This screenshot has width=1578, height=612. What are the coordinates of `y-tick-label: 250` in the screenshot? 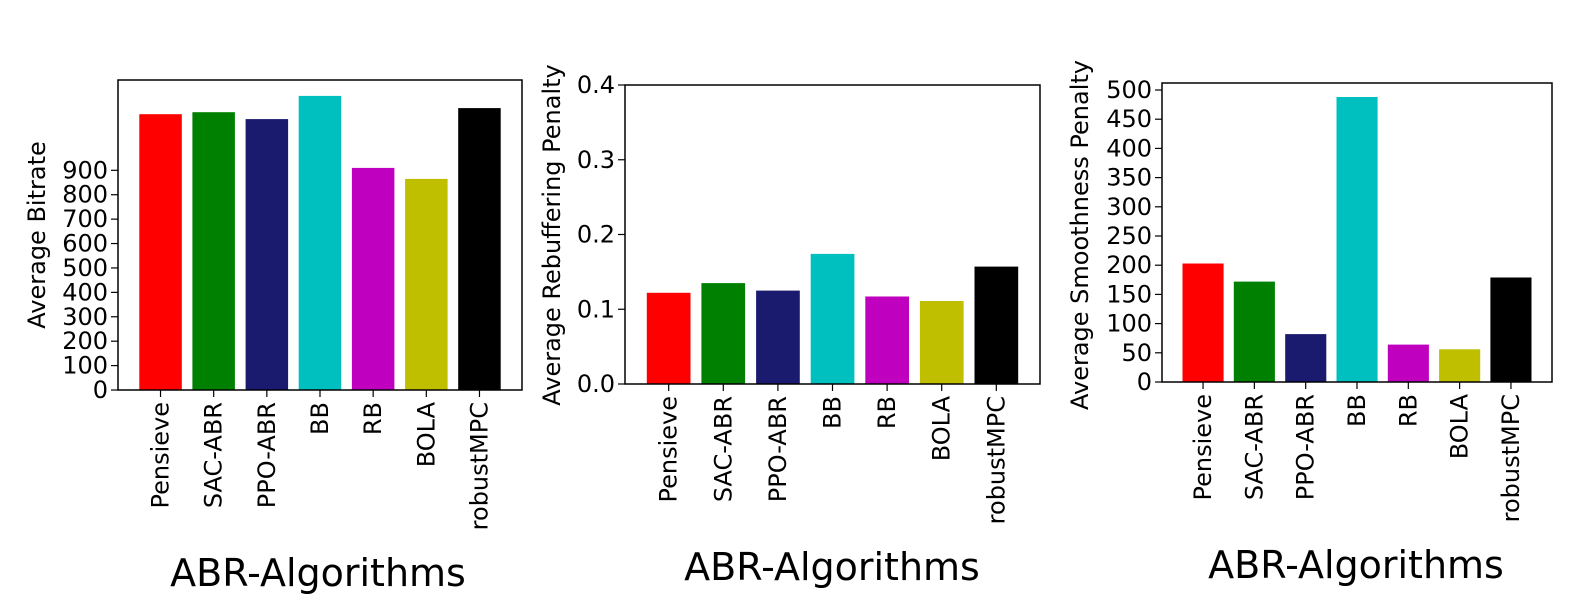 It's located at (1129, 236).